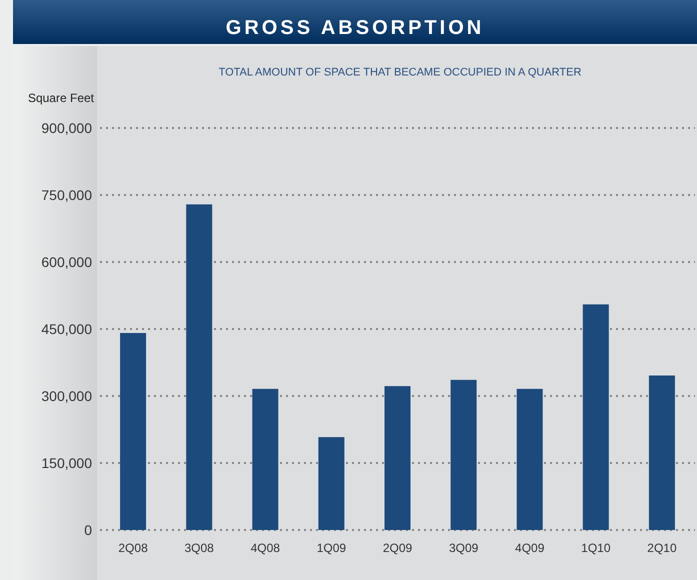 This screenshot has height=580, width=697. Describe the element at coordinates (530, 548) in the screenshot. I see `x-tick-label: 4Q09` at that location.